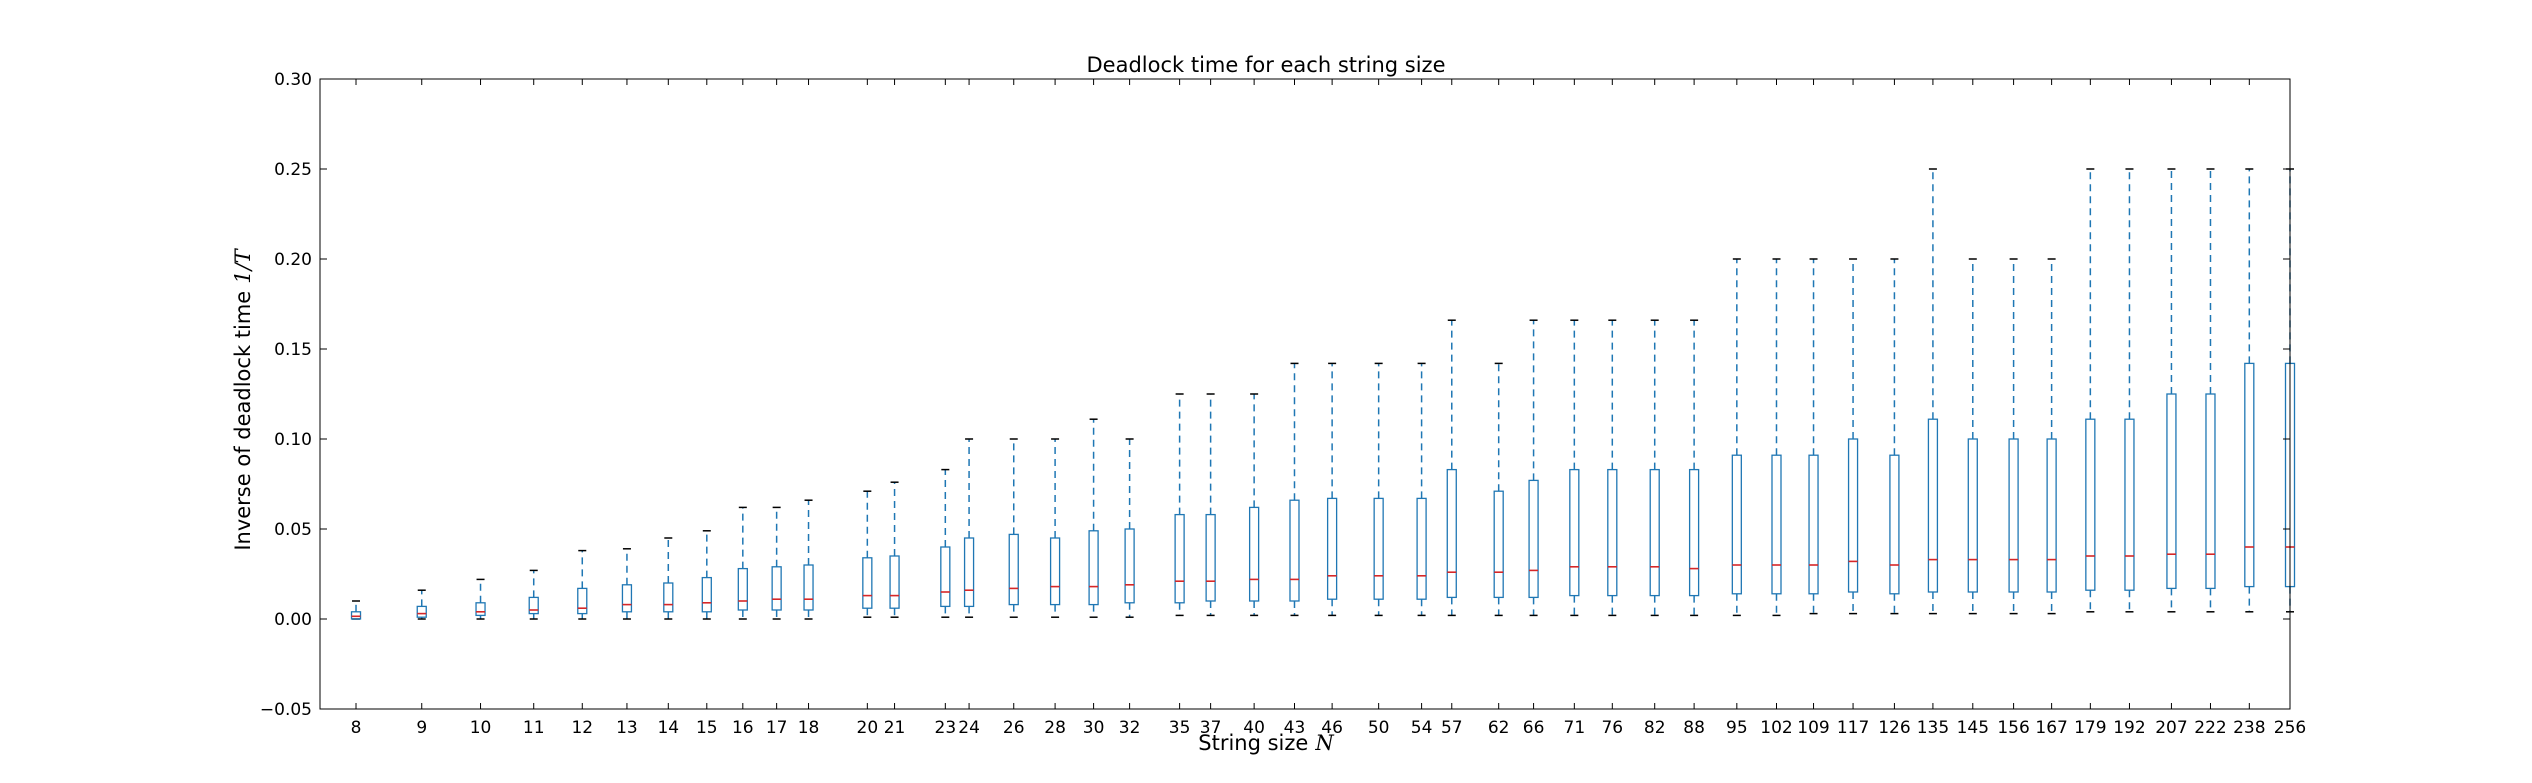 This screenshot has height=783, width=2532. Describe the element at coordinates (2090, 728) in the screenshot. I see `x-tick-label: 179` at that location.